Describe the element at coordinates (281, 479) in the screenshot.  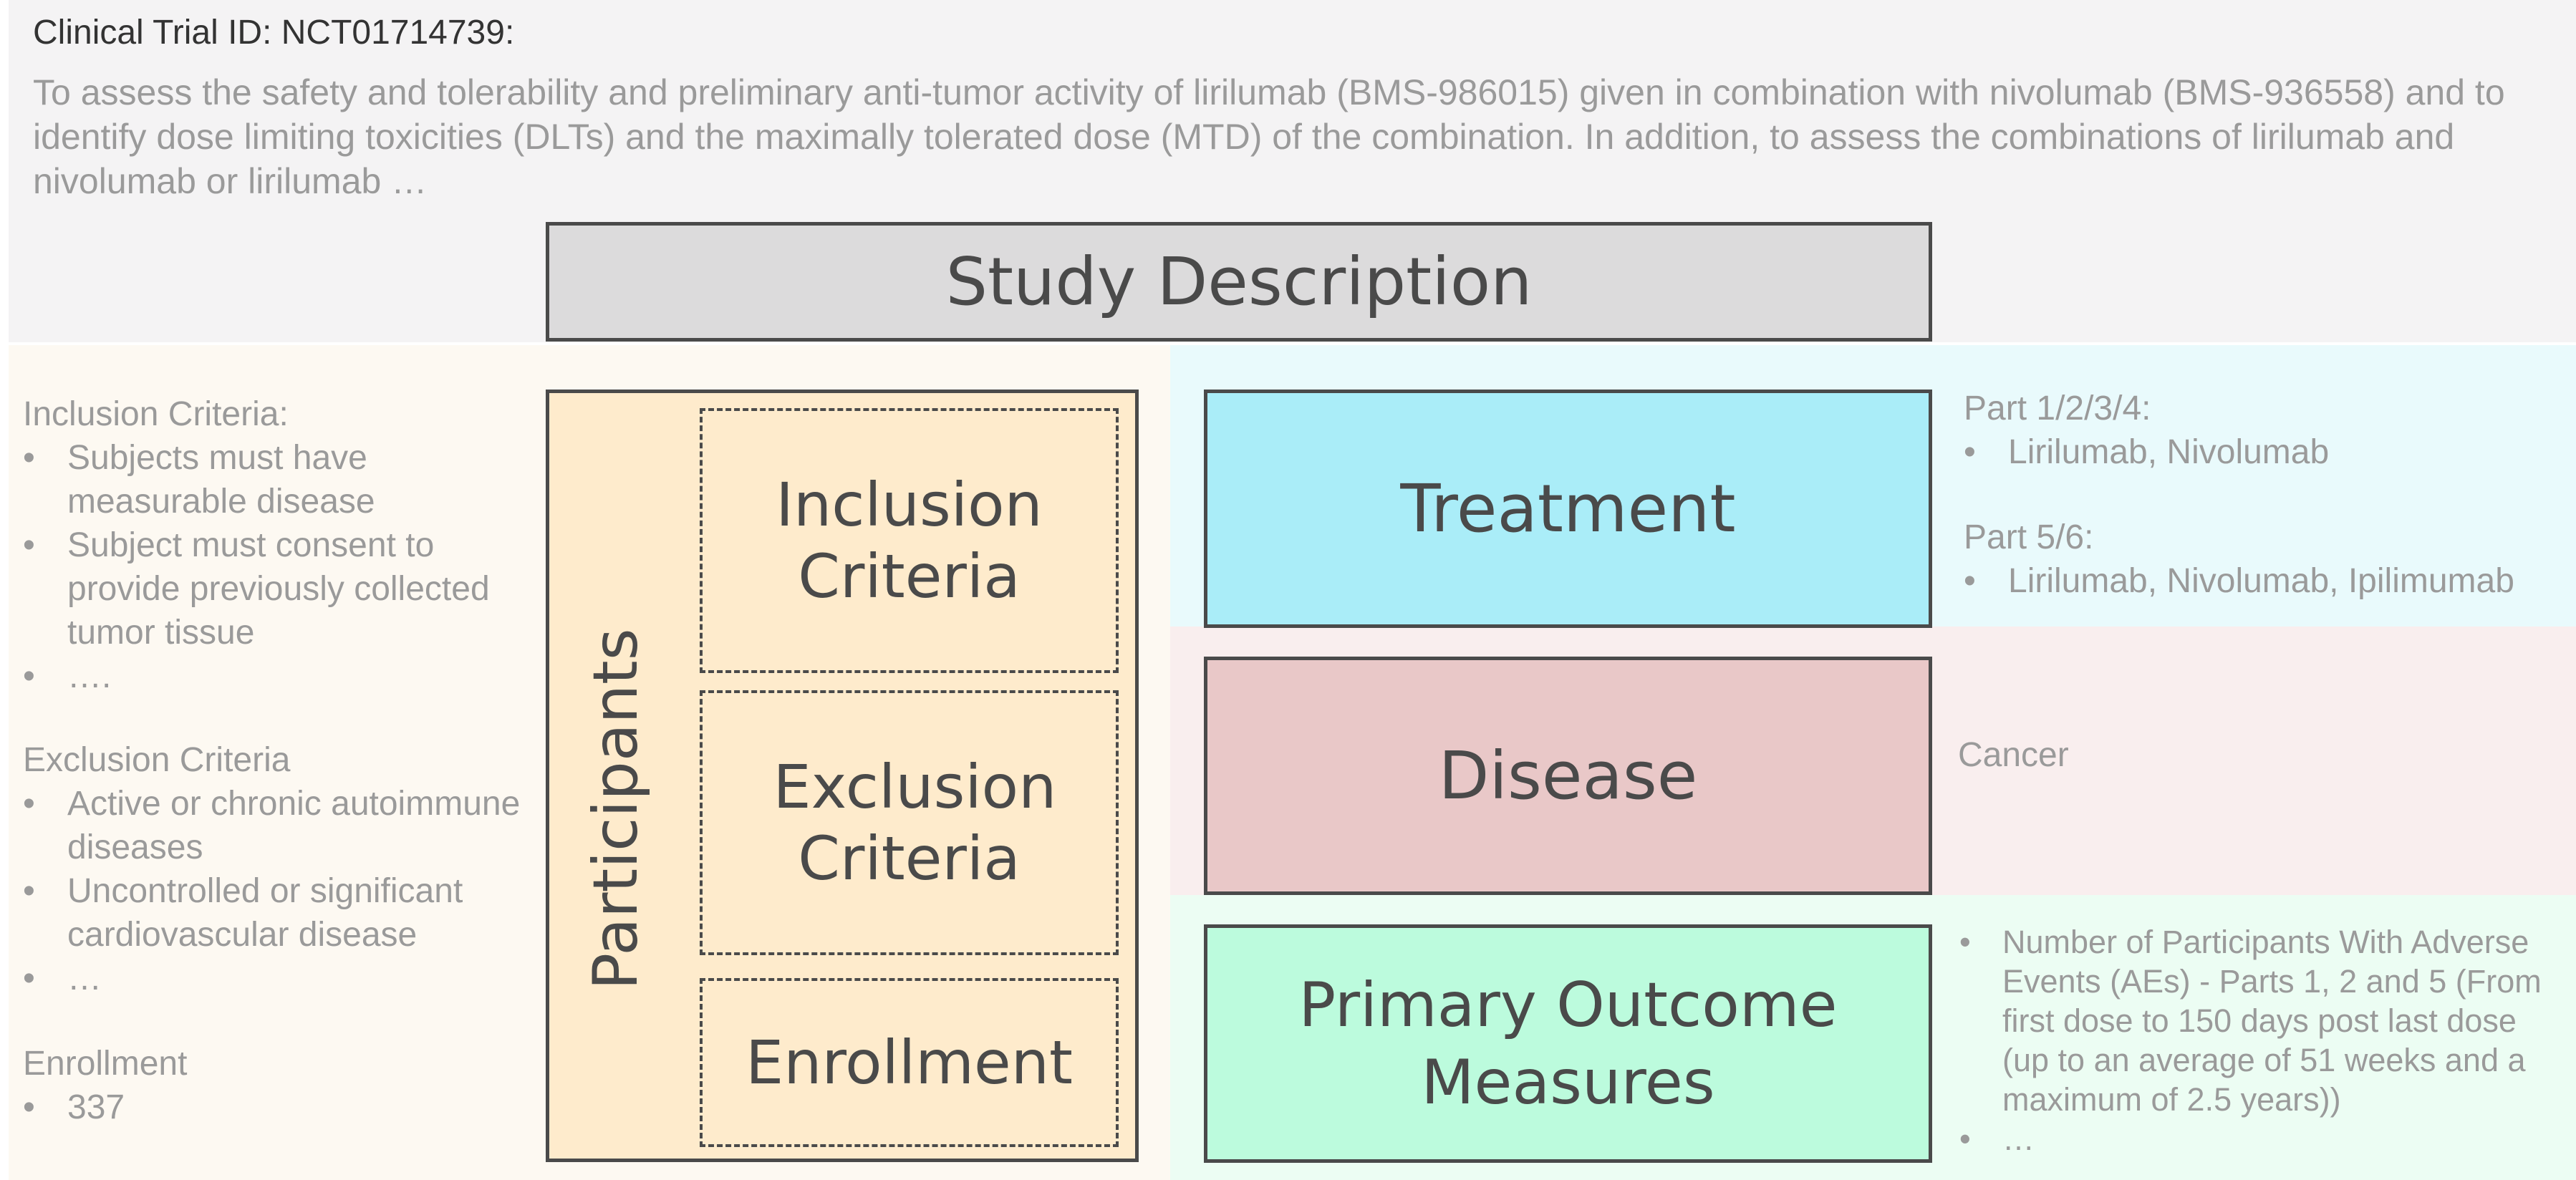
I see `list-item: Subjects must have measurable disease` at that location.